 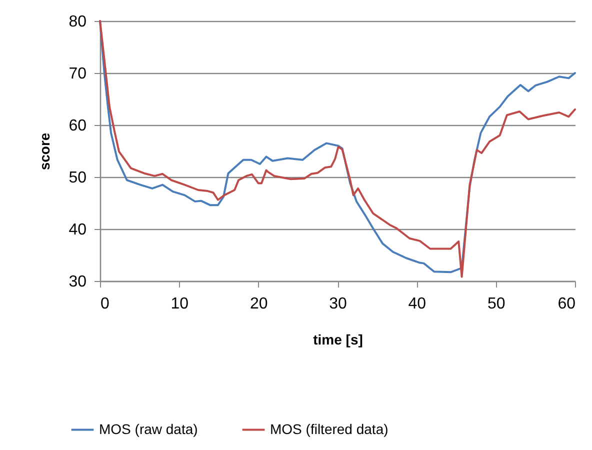 What do you see at coordinates (567, 304) in the screenshot?
I see `x-tick-label: 60` at bounding box center [567, 304].